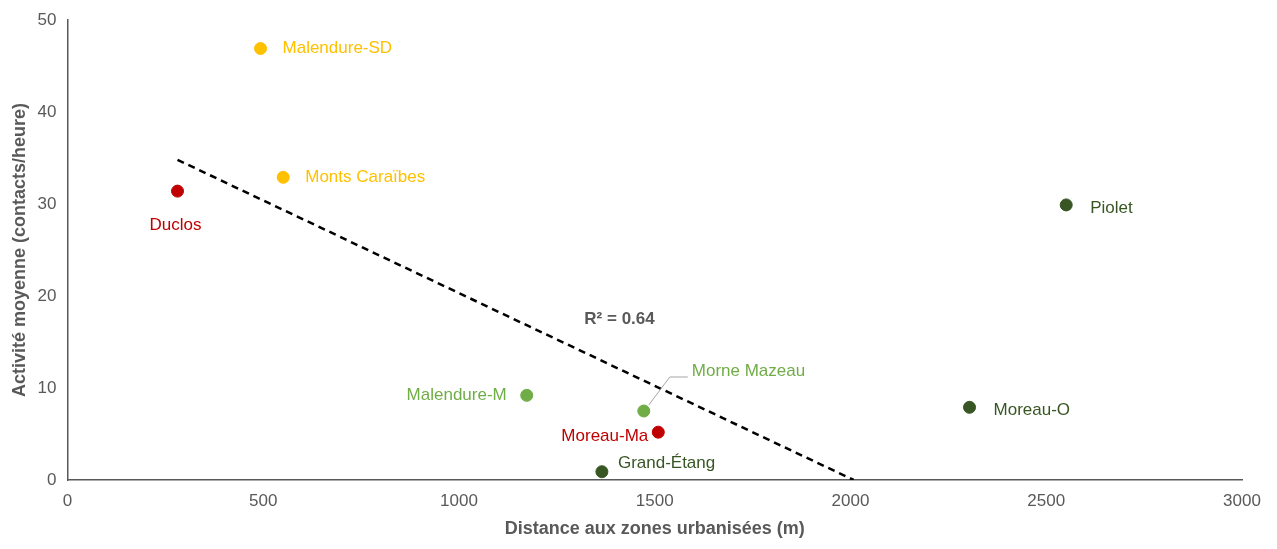 The width and height of the screenshot is (1277, 549). What do you see at coordinates (459, 500) in the screenshot?
I see `x-tick-label: 1000` at bounding box center [459, 500].